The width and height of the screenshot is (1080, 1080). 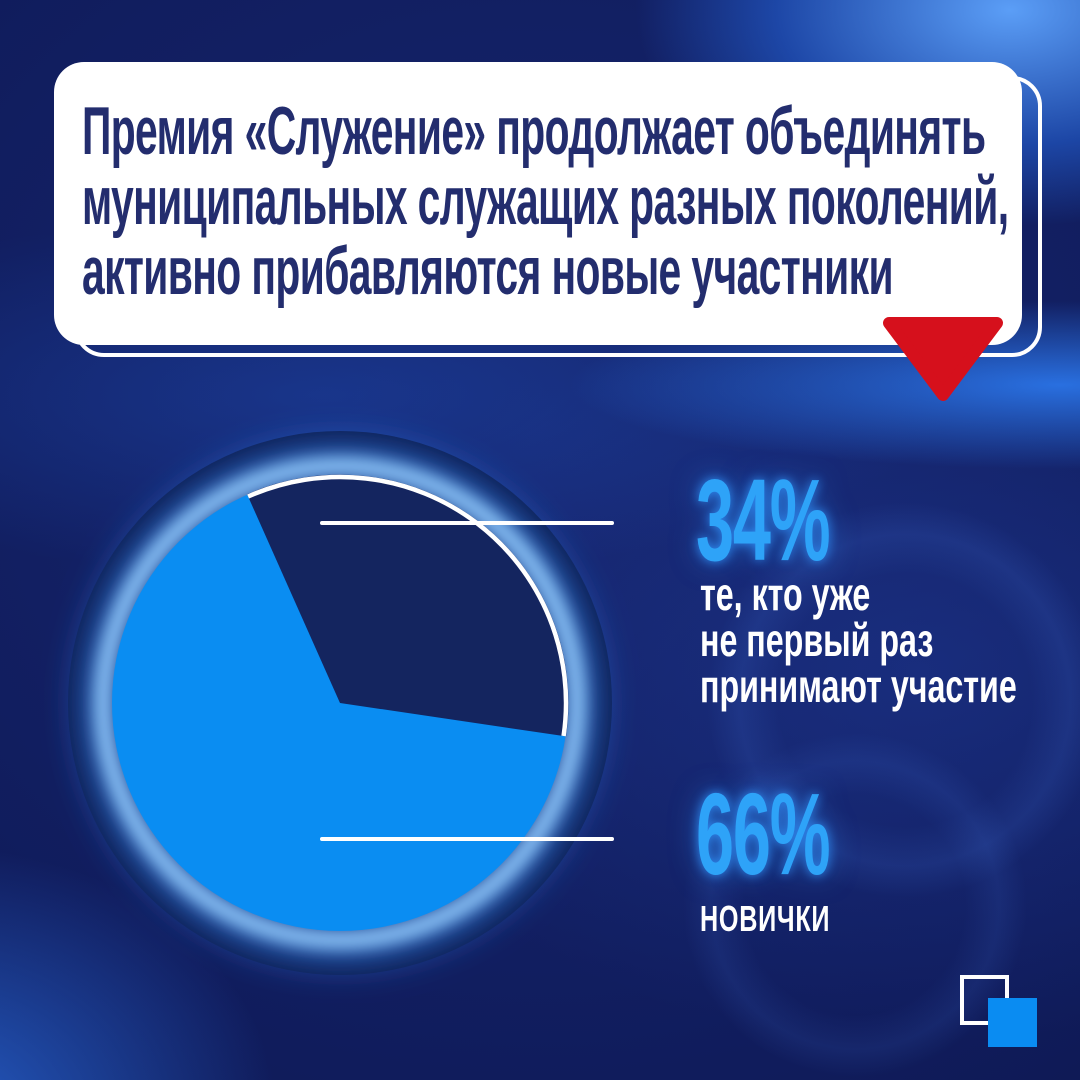 I want to click on percent-value-34: 34%, so click(x=763, y=520).